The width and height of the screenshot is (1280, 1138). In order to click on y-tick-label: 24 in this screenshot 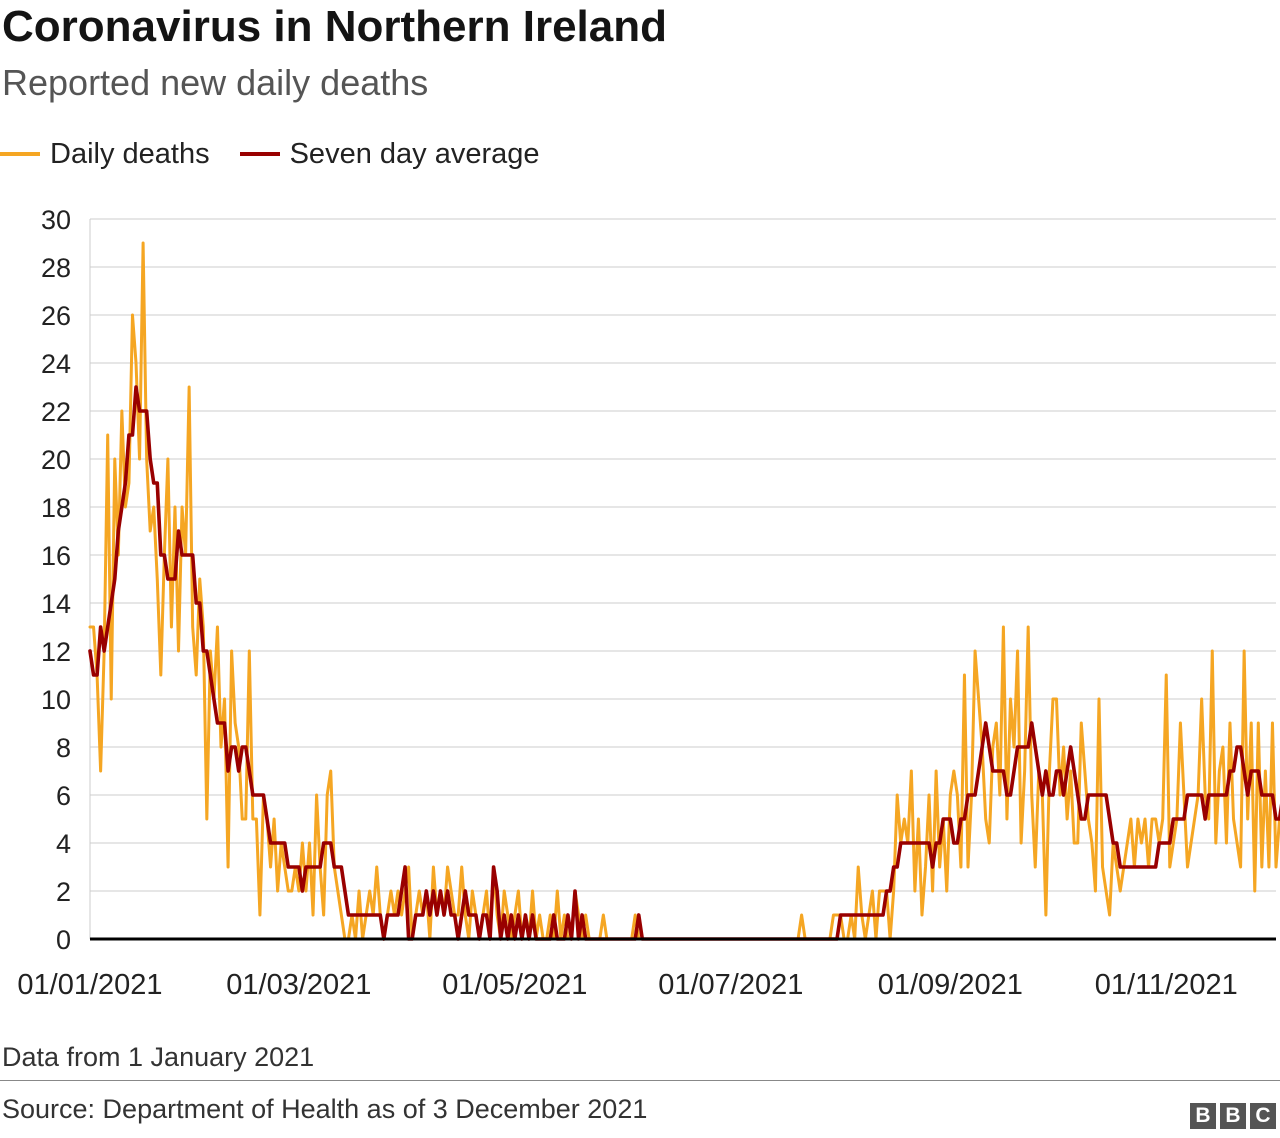, I will do `click(56, 364)`.